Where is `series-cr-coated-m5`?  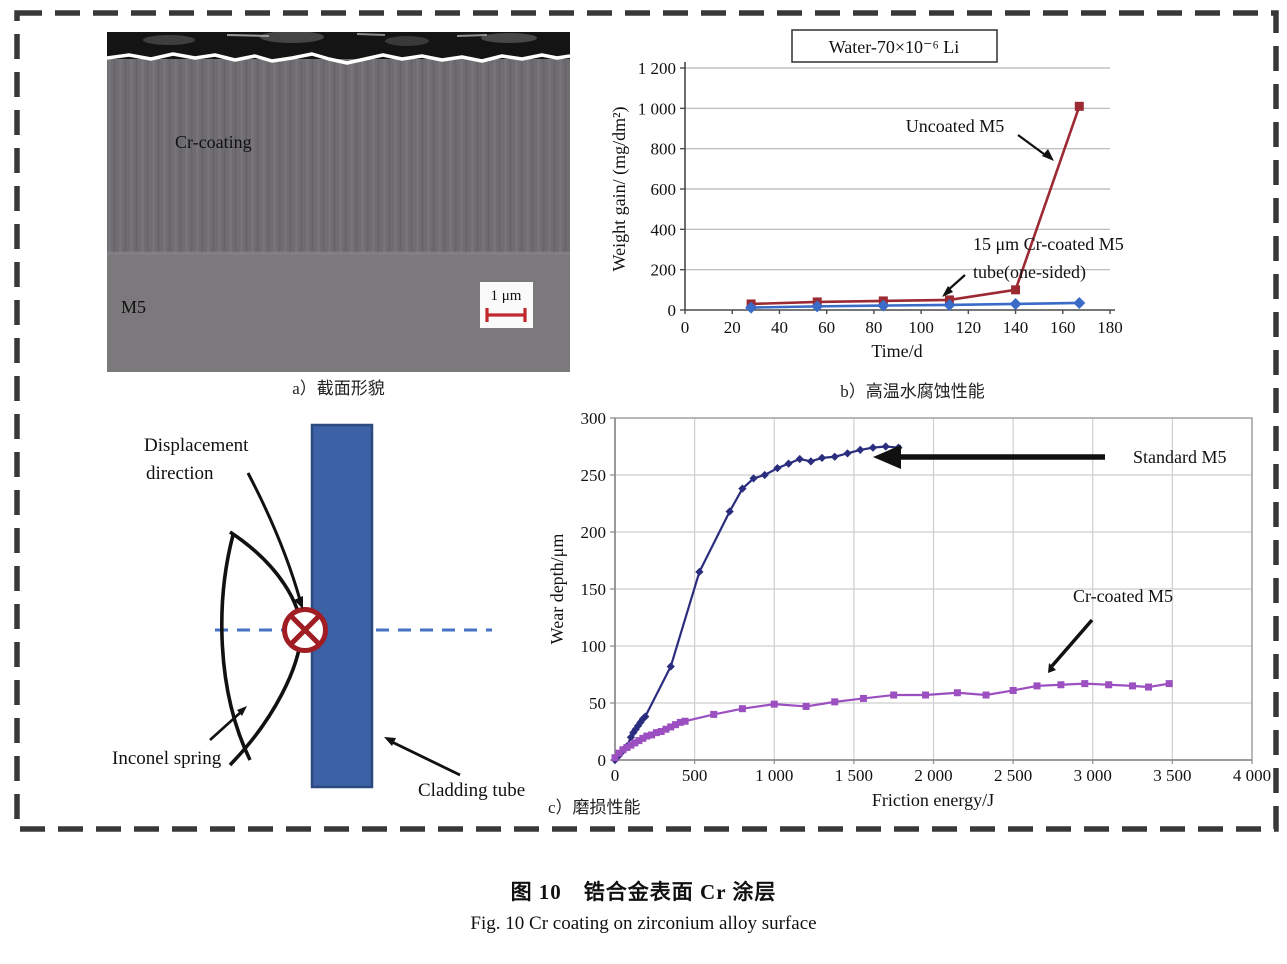
series-cr-coated-m5 is located at coordinates (892, 721).